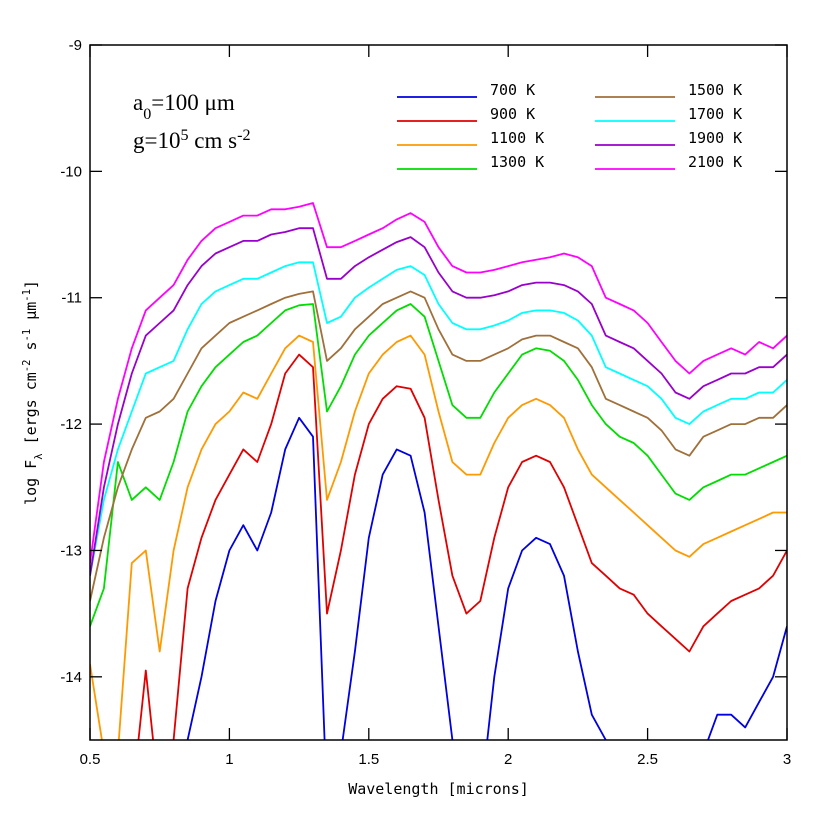 The width and height of the screenshot is (830, 830). What do you see at coordinates (71, 171) in the screenshot?
I see `y-tick-label: -10` at bounding box center [71, 171].